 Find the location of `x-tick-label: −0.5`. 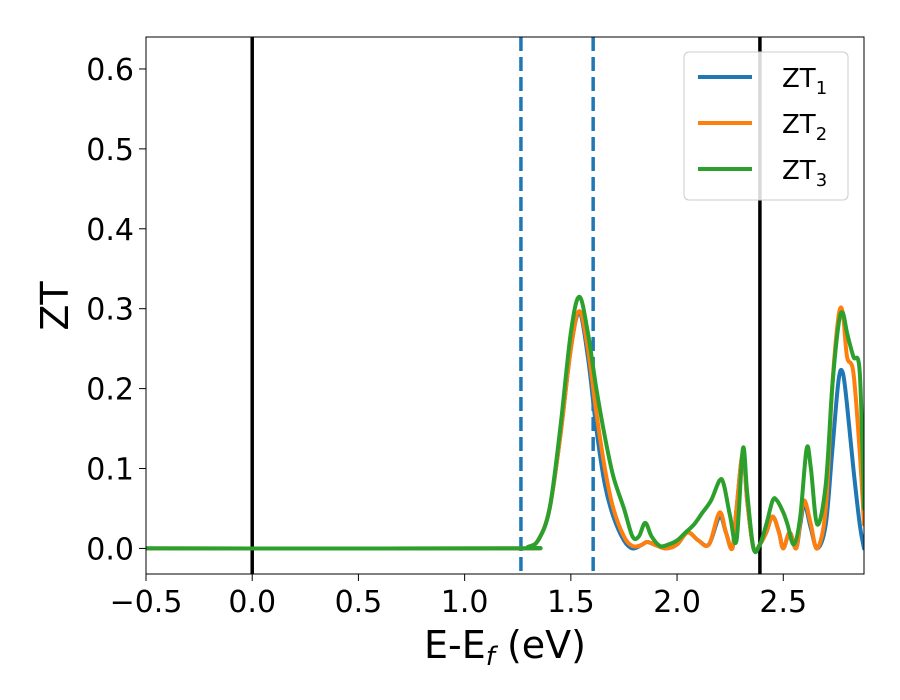

x-tick-label: −0.5 is located at coordinates (146, 602).